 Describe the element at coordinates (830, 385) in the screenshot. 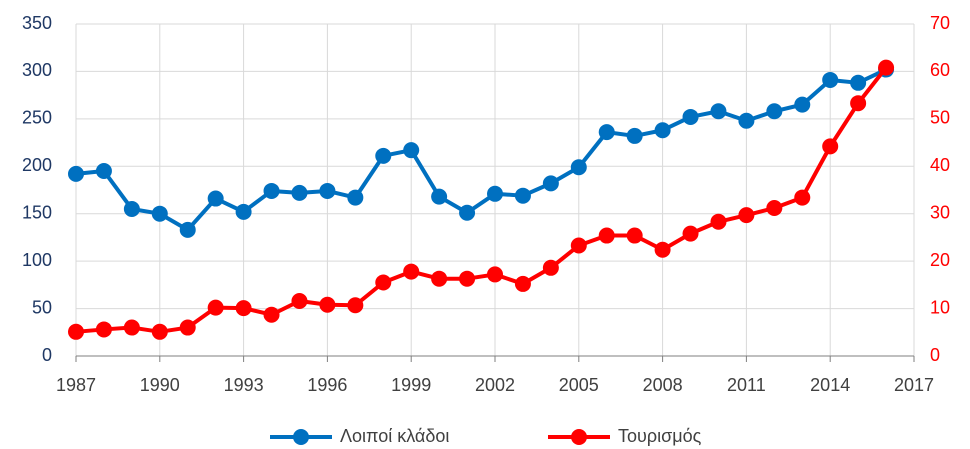

I see `x-tick-label: 2014` at that location.